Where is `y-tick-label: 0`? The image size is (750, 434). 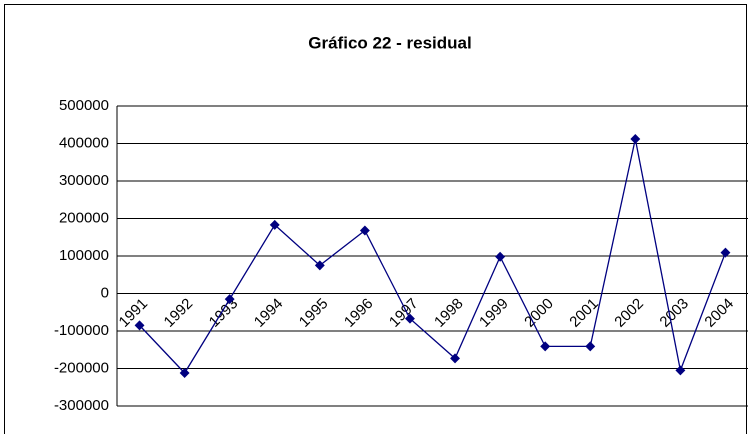 y-tick-label: 0 is located at coordinates (105, 292).